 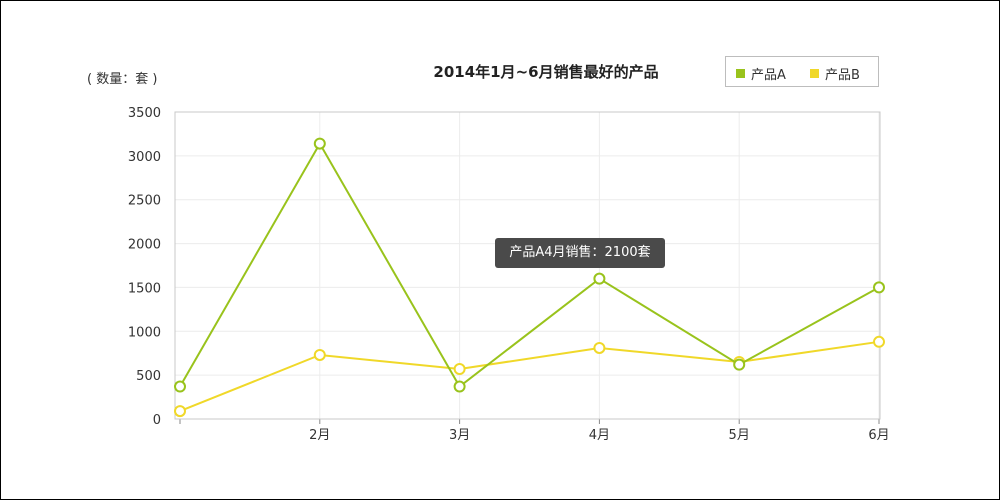 What do you see at coordinates (459, 435) in the screenshot?
I see `x-tick-label: 3月` at bounding box center [459, 435].